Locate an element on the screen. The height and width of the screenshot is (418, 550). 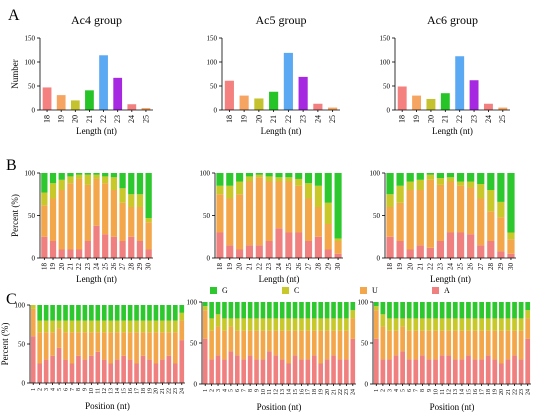
x-tick-label: 18 is located at coordinates (220, 267).